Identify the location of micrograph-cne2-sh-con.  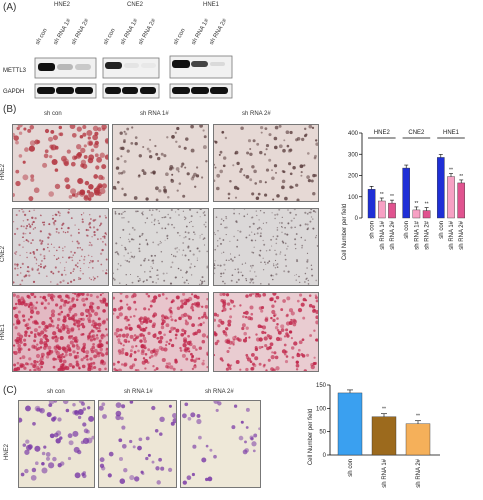
(60, 247).